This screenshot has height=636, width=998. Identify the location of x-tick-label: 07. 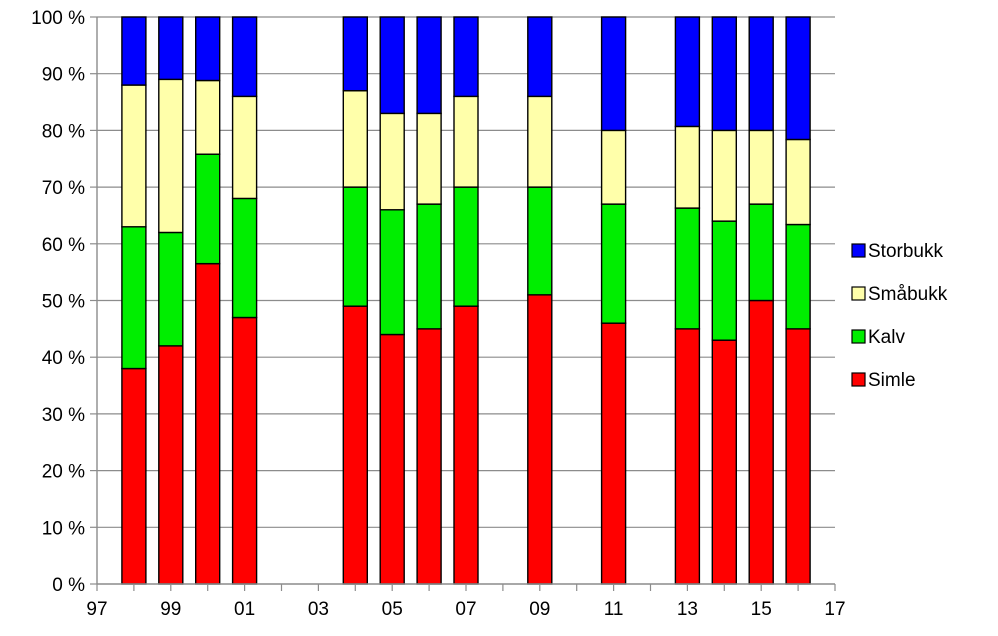
(465, 609).